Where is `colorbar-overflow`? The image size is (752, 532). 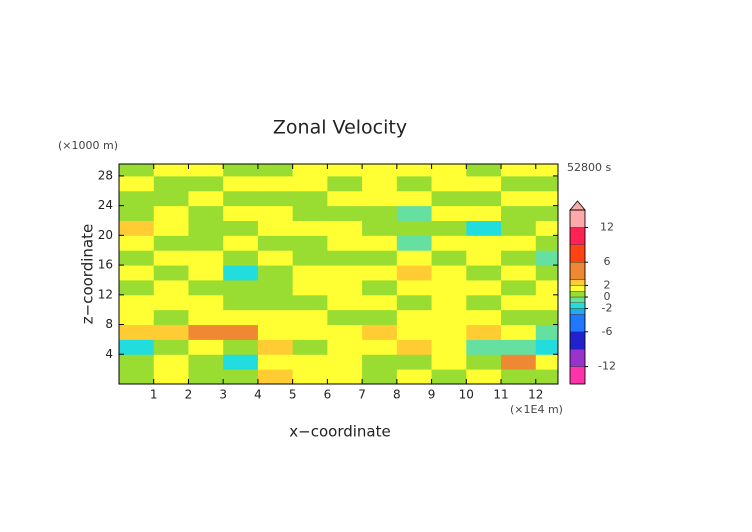 colorbar-overflow is located at coordinates (577, 205).